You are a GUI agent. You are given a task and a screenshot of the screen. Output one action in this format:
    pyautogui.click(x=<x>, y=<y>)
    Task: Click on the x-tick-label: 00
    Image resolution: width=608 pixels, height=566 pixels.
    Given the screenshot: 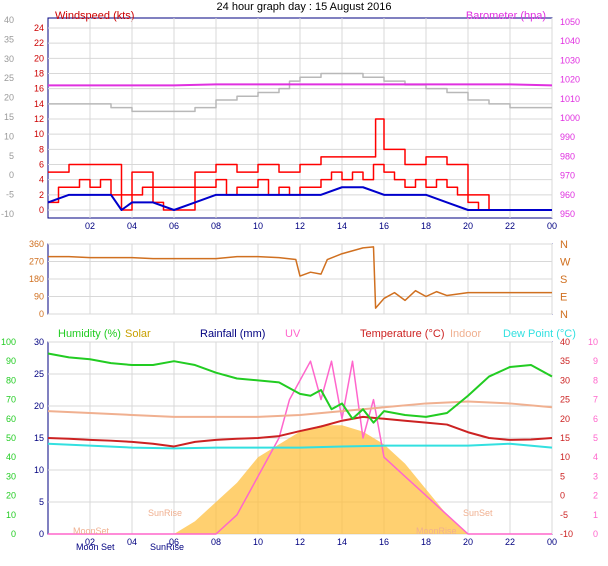 What is the action you would take?
    pyautogui.click(x=552, y=542)
    